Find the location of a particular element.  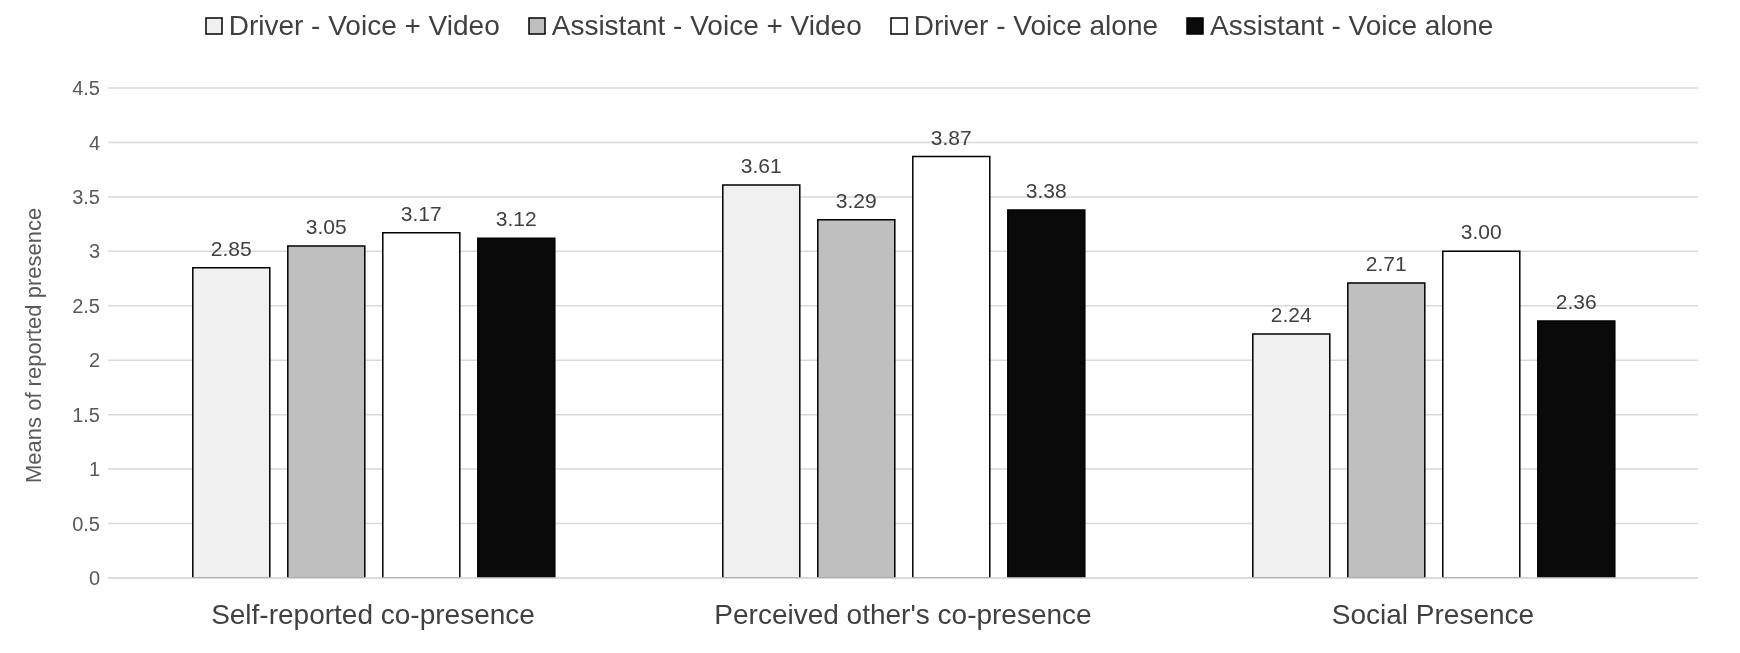

x-tick-label: Social Presence is located at coordinates (1433, 614).